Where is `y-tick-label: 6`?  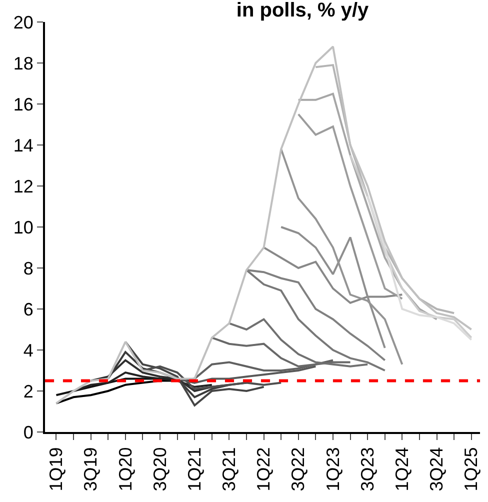 y-tick-label: 6 is located at coordinates (28, 309).